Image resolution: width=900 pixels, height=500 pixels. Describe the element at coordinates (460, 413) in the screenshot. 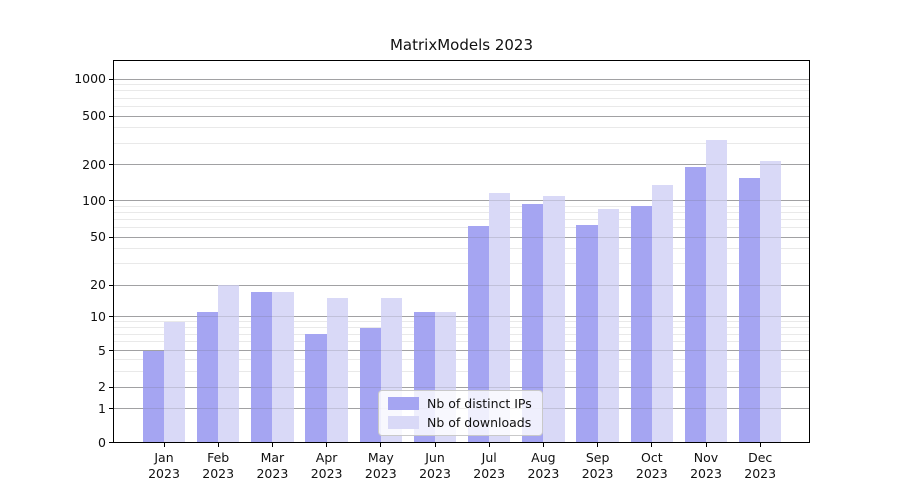

I see `legend: Nb of distinct IPs Nb of downloads` at that location.